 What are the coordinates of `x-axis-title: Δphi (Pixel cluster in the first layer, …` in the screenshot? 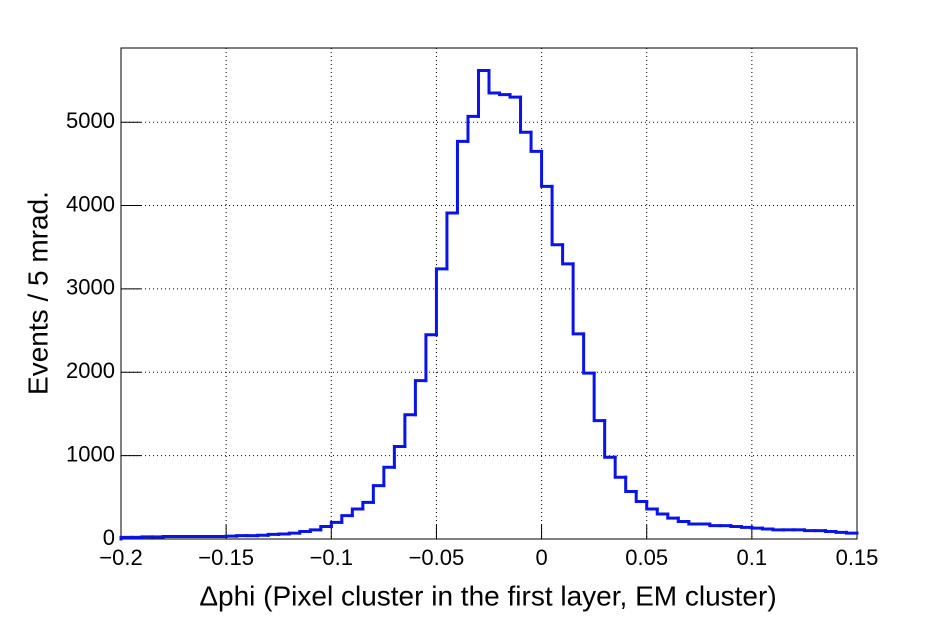 It's located at (487, 595).